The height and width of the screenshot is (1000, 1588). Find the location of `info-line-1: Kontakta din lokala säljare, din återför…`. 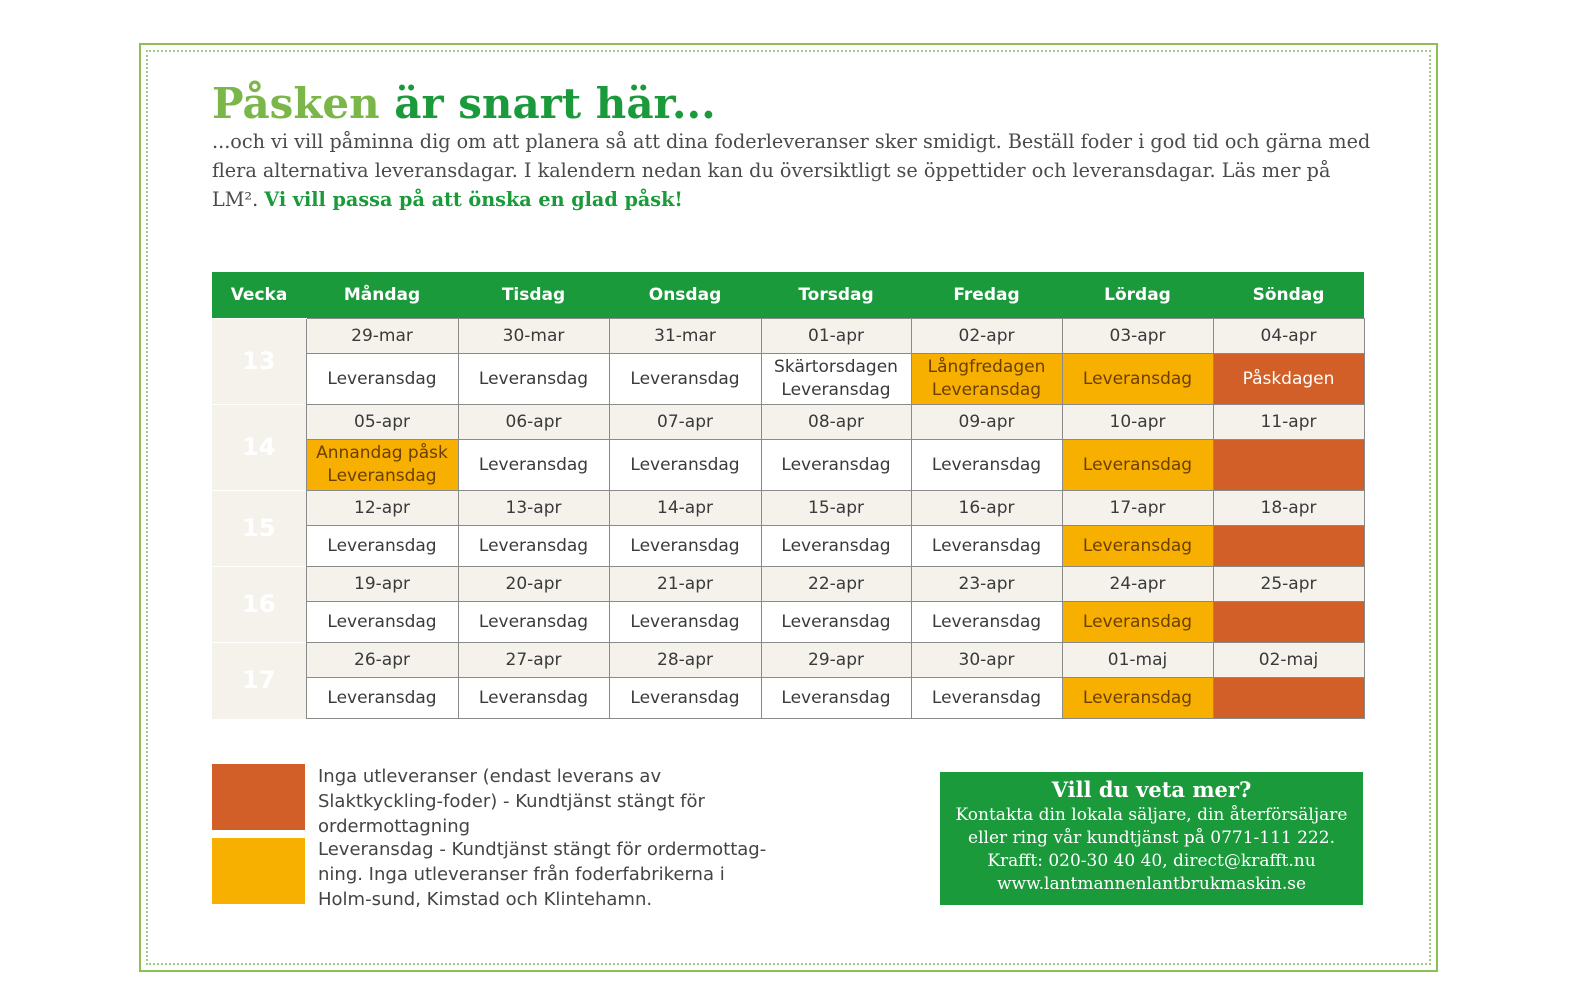

info-line-1: Kontakta din lokala säljare, din återför… is located at coordinates (1151, 815).